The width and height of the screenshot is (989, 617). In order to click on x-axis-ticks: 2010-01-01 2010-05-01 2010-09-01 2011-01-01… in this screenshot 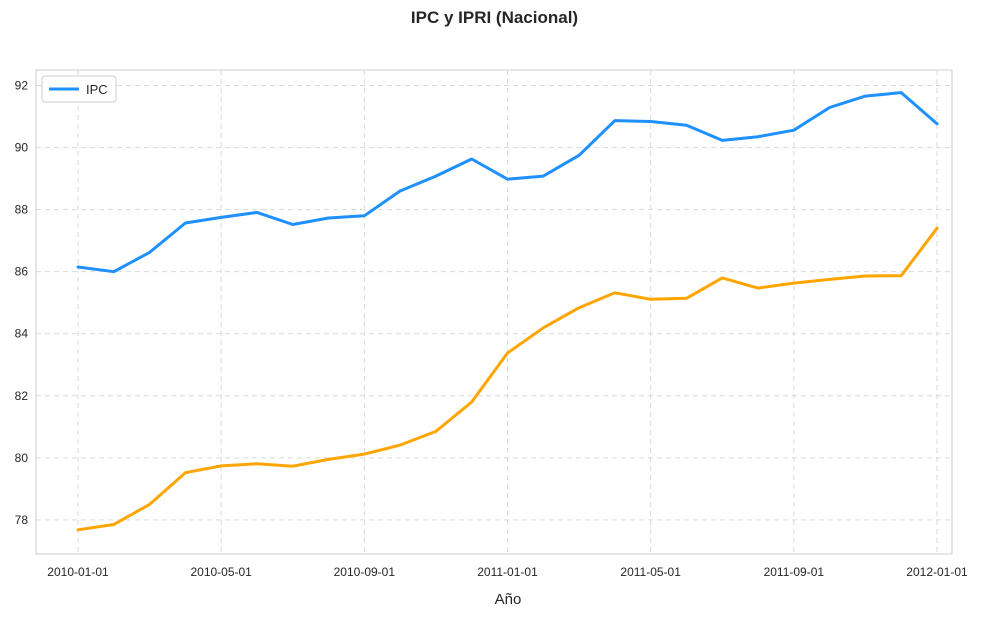, I will do `click(507, 572)`.